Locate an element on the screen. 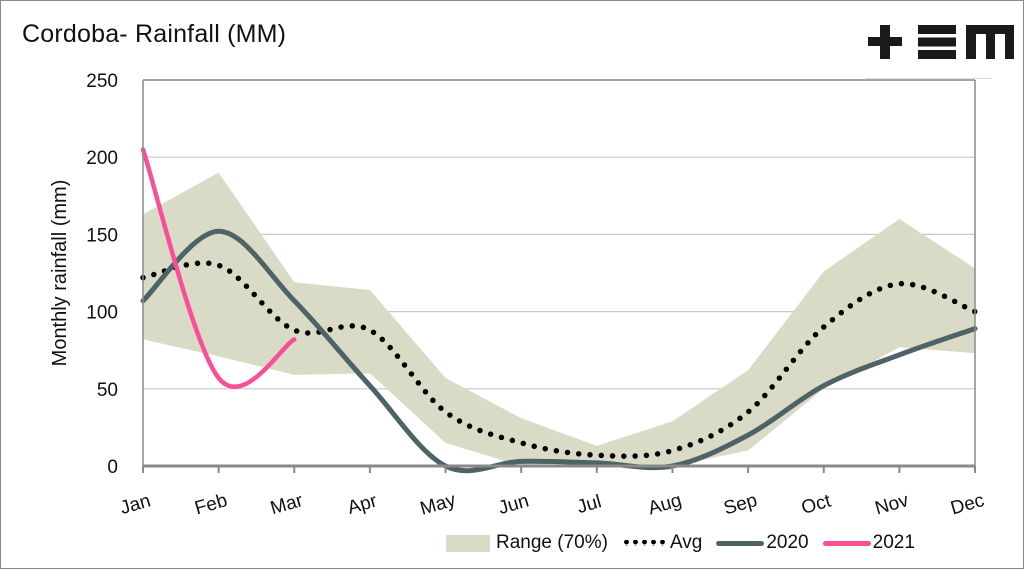  series-line-2021 is located at coordinates (218, 268).